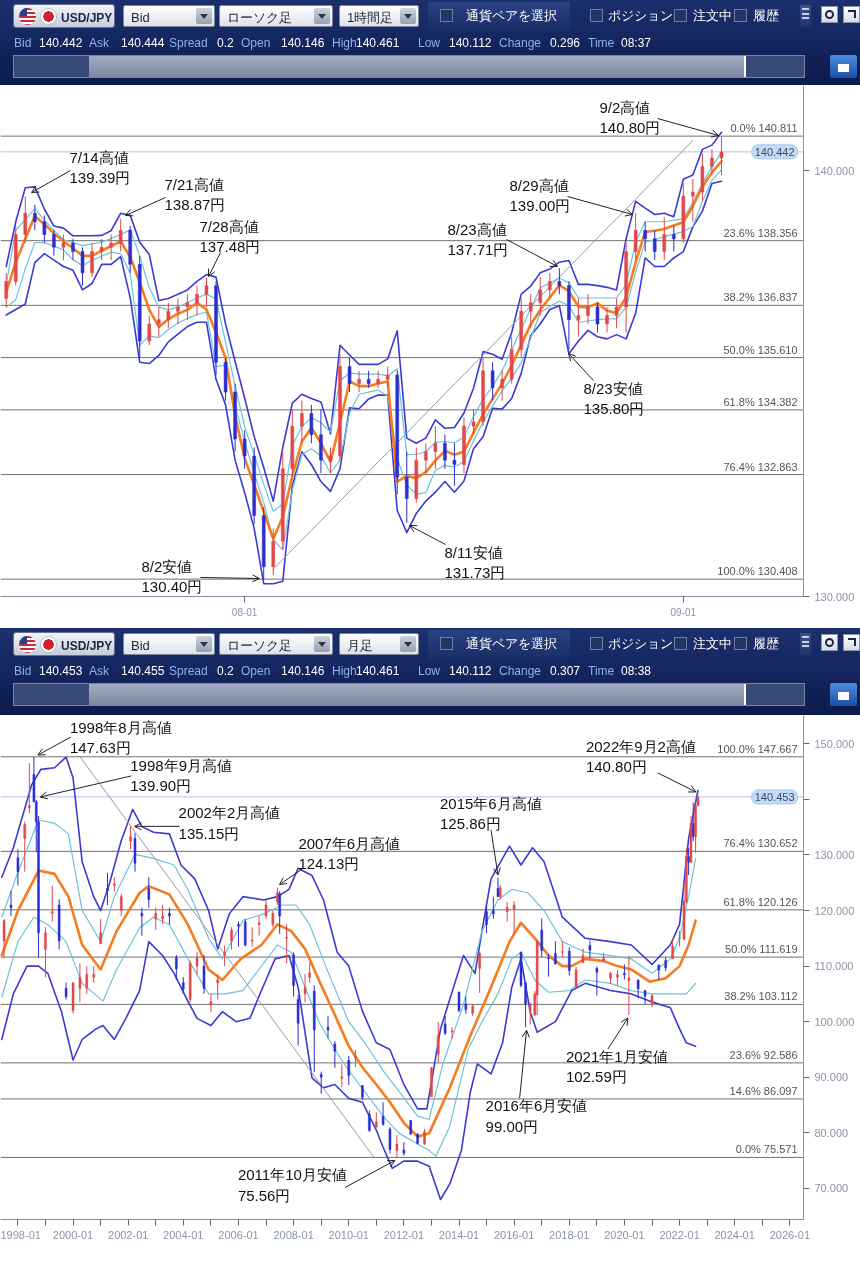 Image resolution: width=860 pixels, height=1261 pixels. I want to click on x-tick-label: 2004-01, so click(183, 1234).